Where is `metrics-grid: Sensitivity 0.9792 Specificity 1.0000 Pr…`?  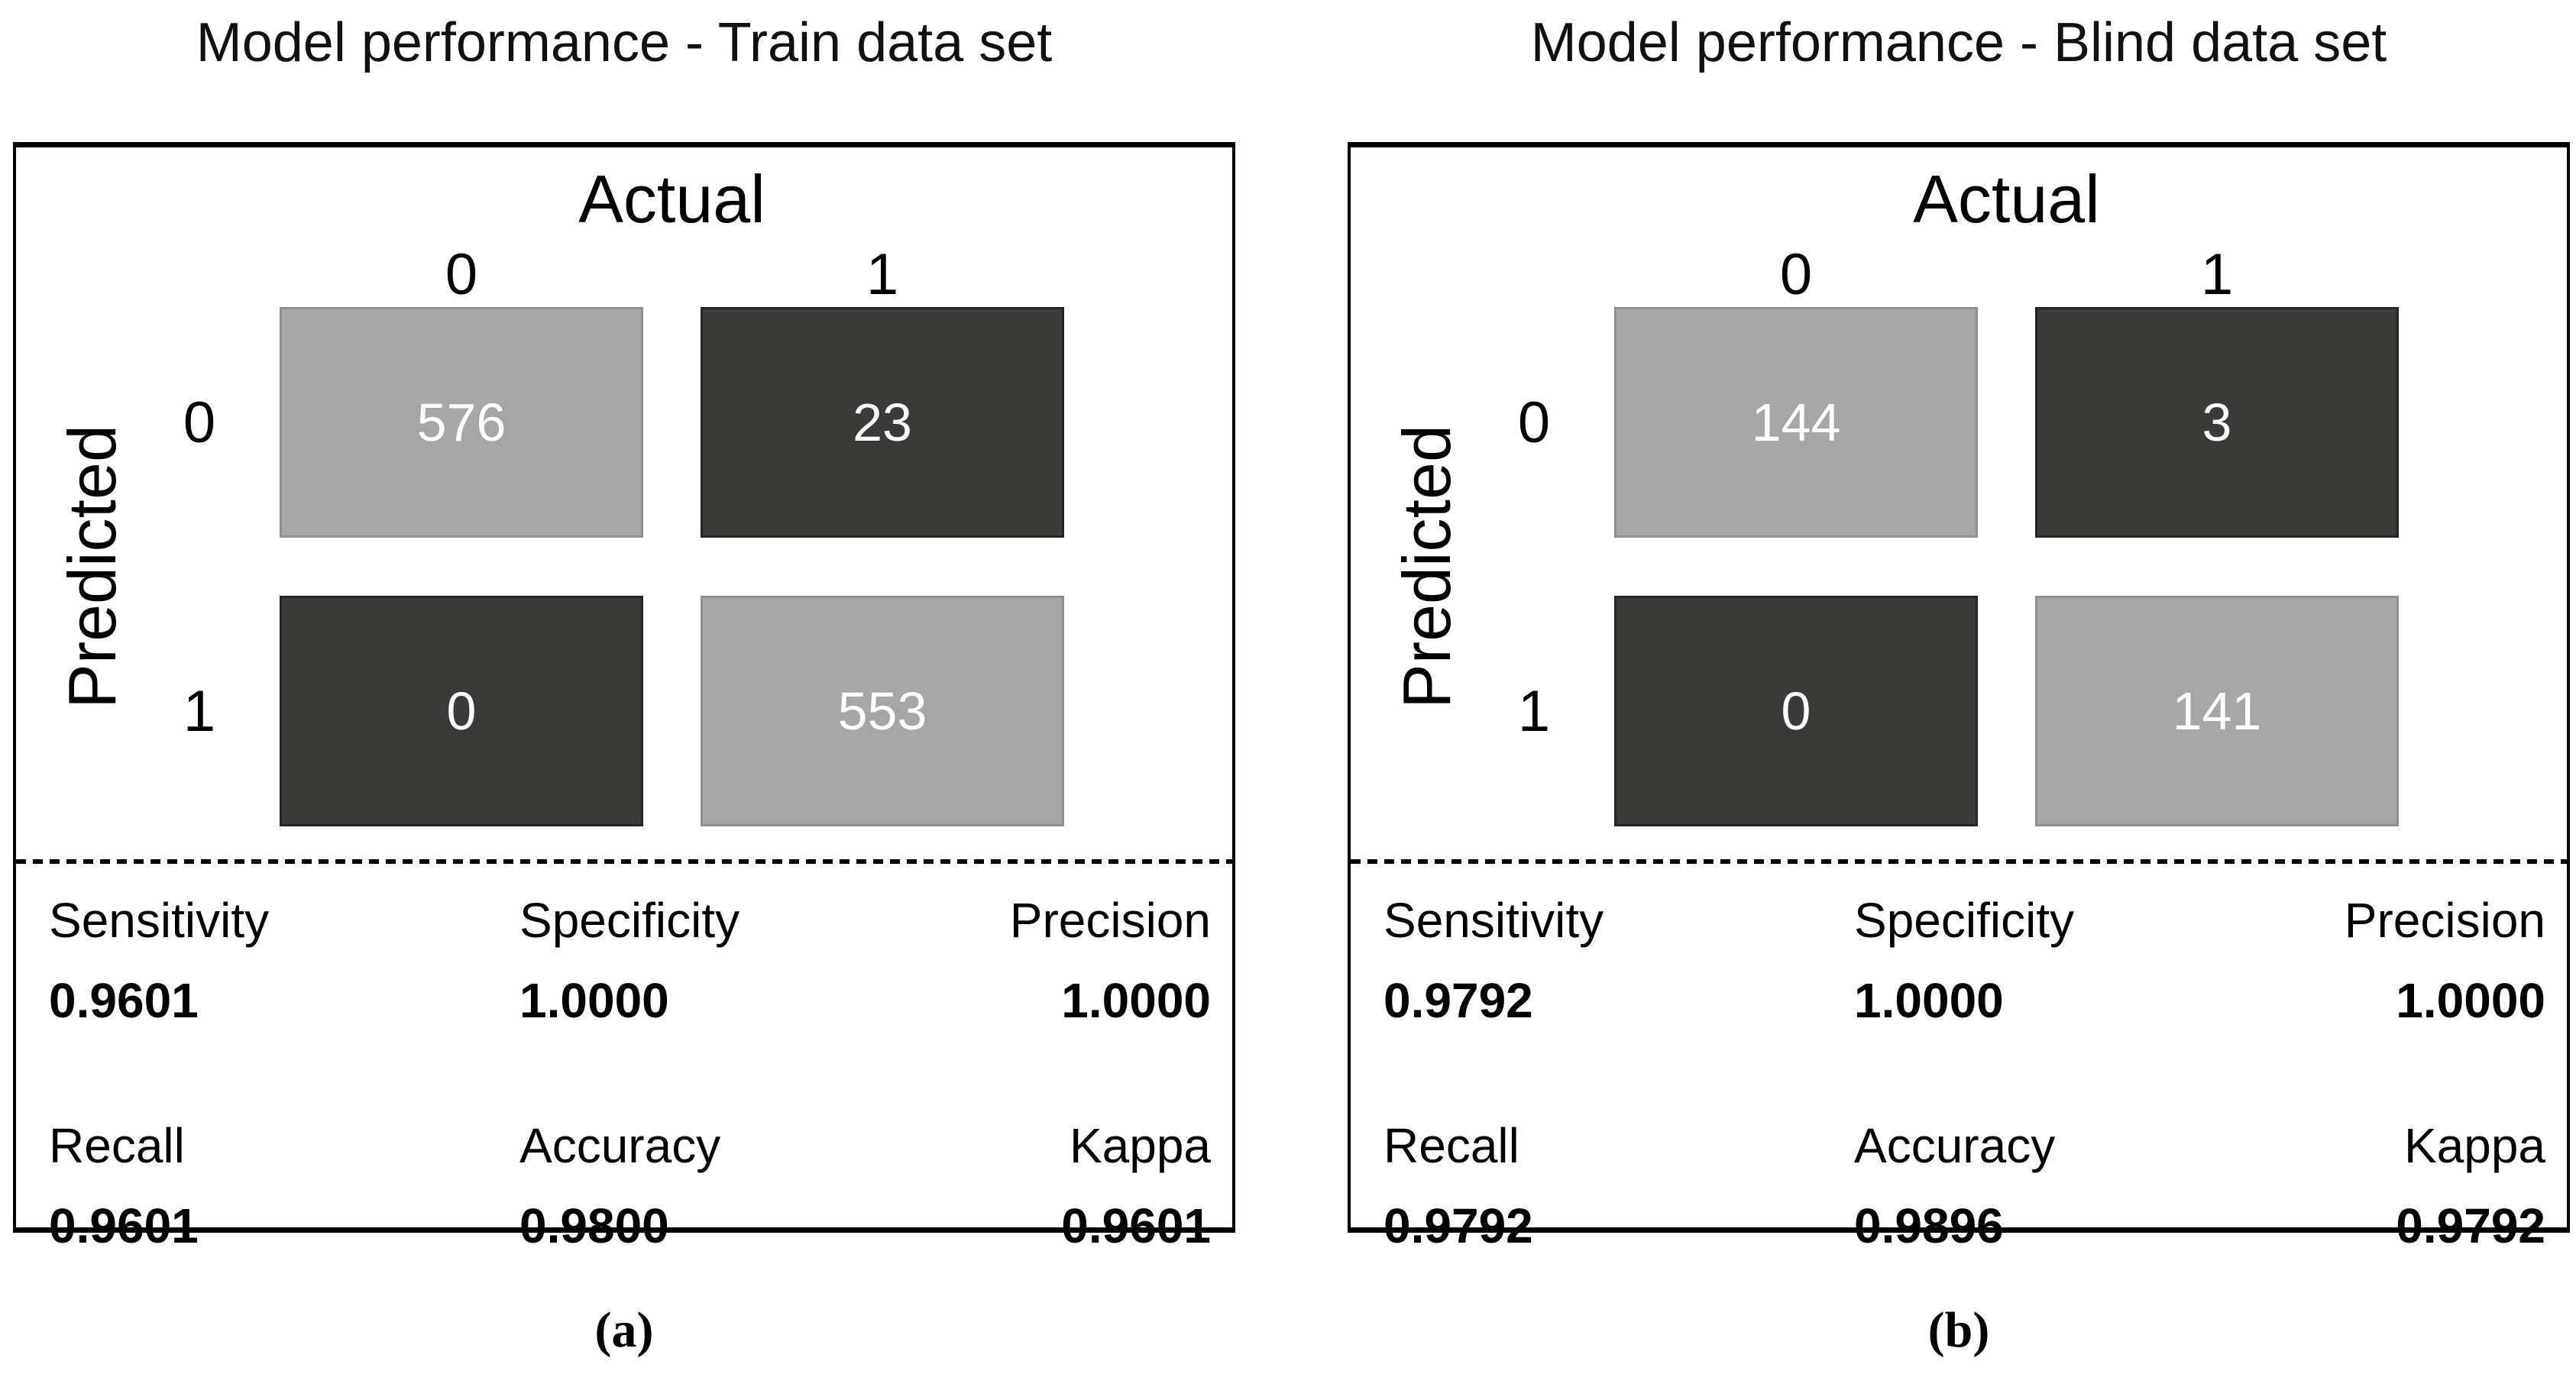 metrics-grid: Sensitivity 0.9792 Specificity 1.0000 Pr… is located at coordinates (1964, 1073).